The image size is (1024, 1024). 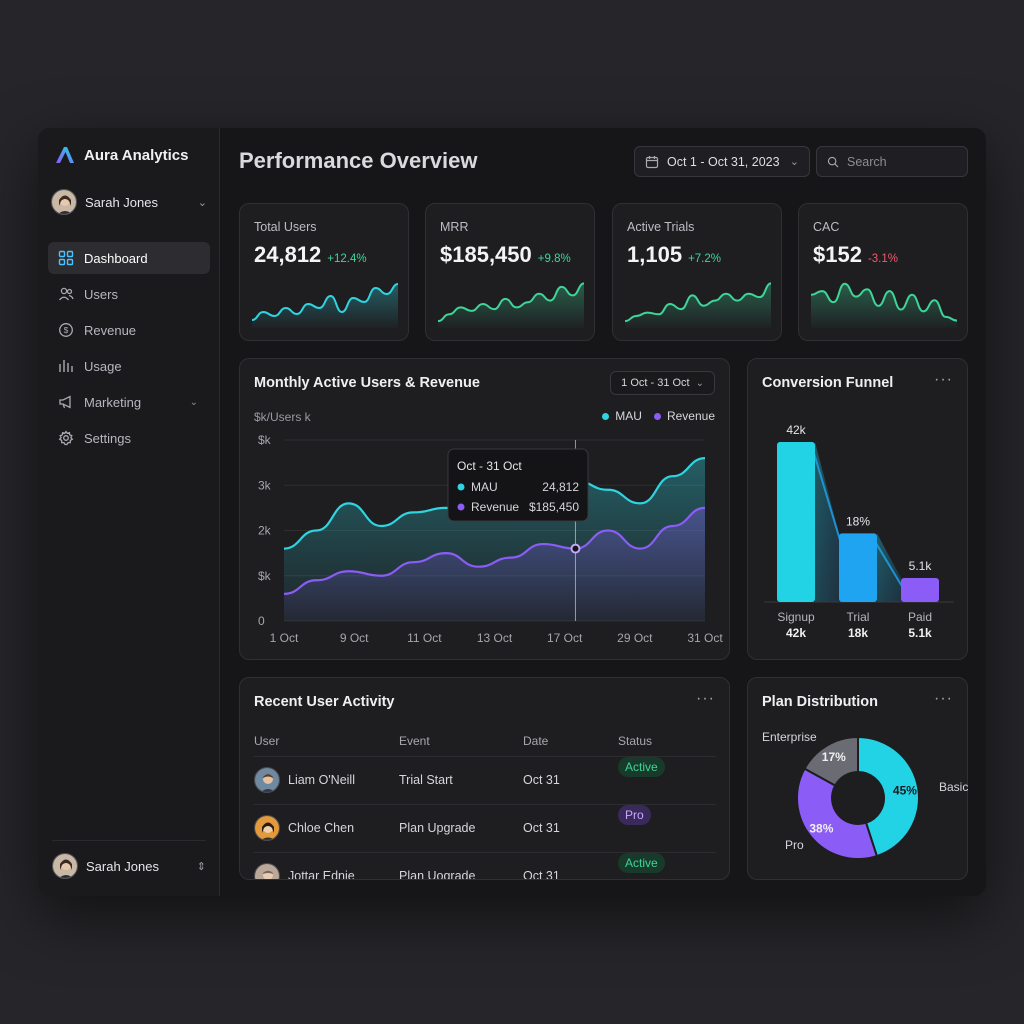 I want to click on search-box, so click(x=892, y=161).